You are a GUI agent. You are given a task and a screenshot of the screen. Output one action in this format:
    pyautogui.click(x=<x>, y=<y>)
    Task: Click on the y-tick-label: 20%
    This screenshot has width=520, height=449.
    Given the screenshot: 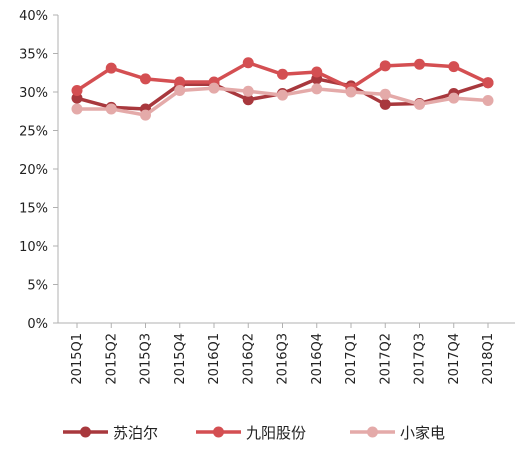 What is the action you would take?
    pyautogui.click(x=33, y=170)
    